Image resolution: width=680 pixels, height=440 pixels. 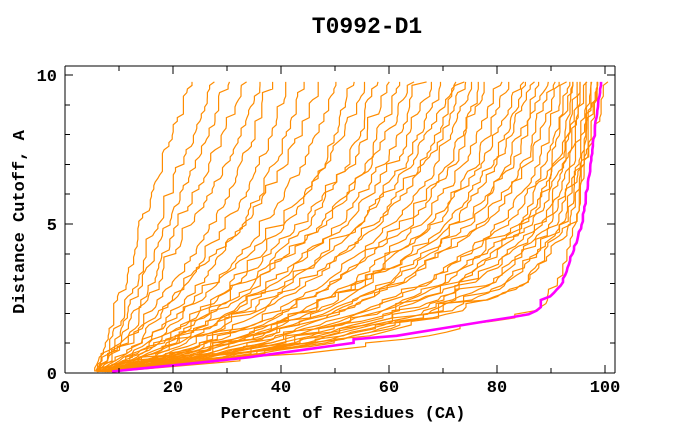 I want to click on x-tick-label: 0, so click(x=65, y=388).